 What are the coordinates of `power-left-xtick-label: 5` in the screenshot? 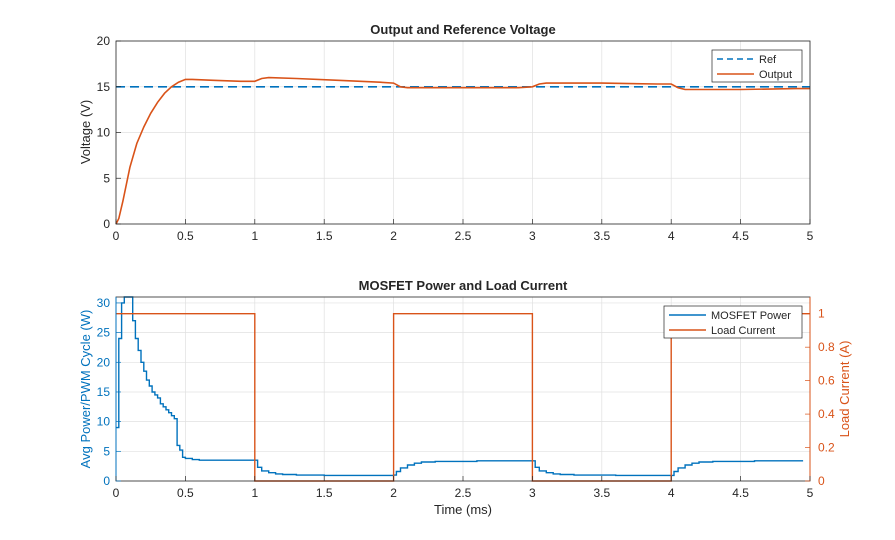 It's located at (810, 493).